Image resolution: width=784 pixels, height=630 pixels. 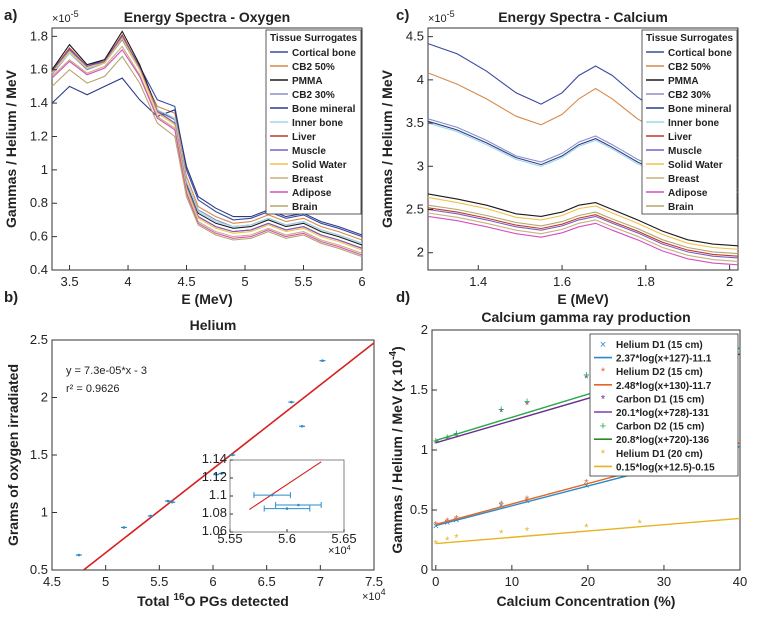 I want to click on panel-d-y-tick-label: 1, so click(x=424, y=449).